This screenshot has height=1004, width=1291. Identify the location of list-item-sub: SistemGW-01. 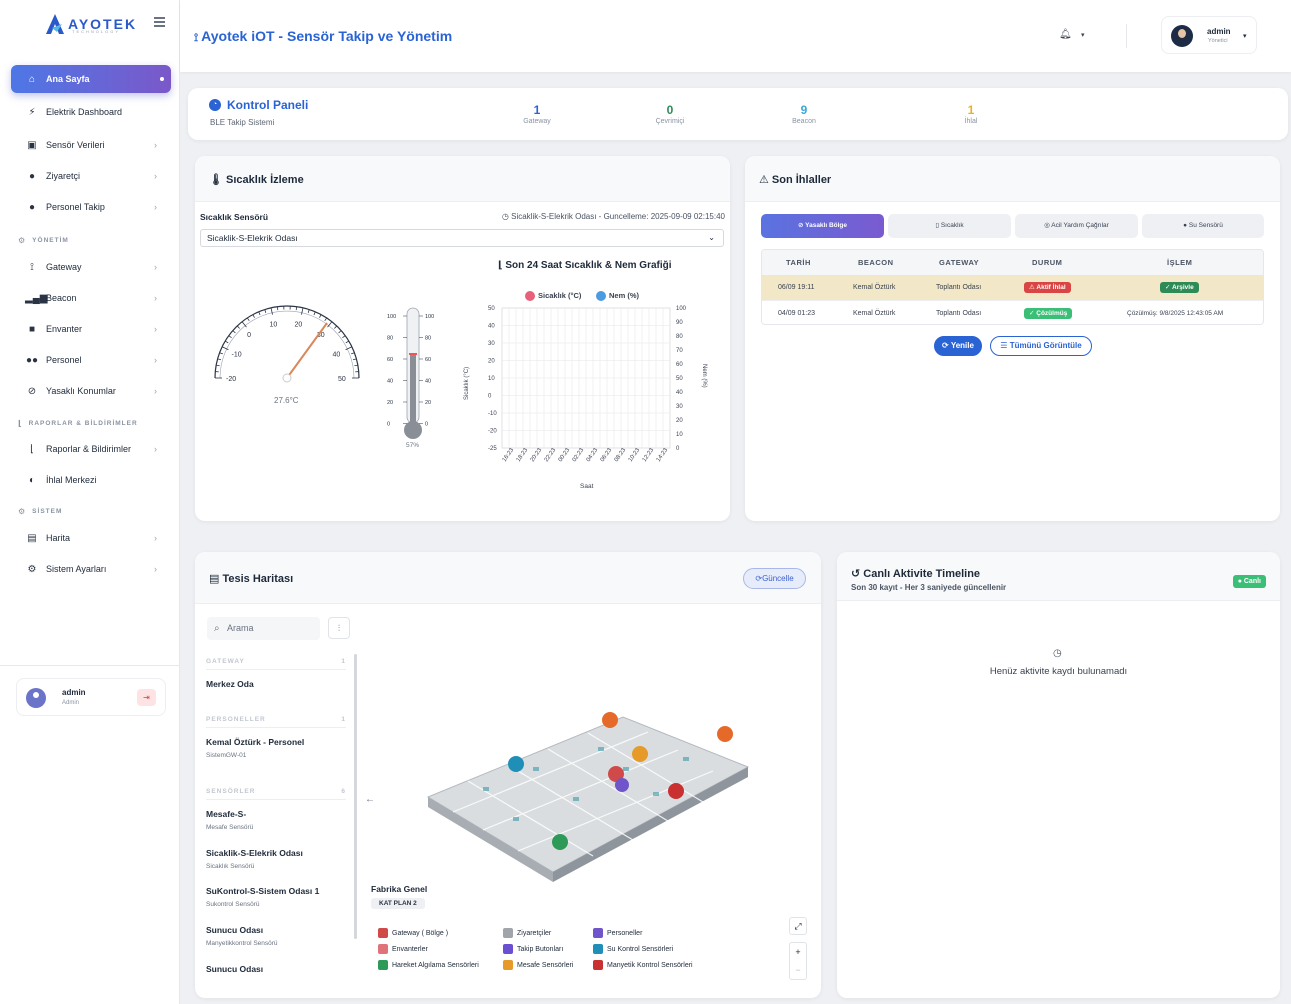
(226, 755).